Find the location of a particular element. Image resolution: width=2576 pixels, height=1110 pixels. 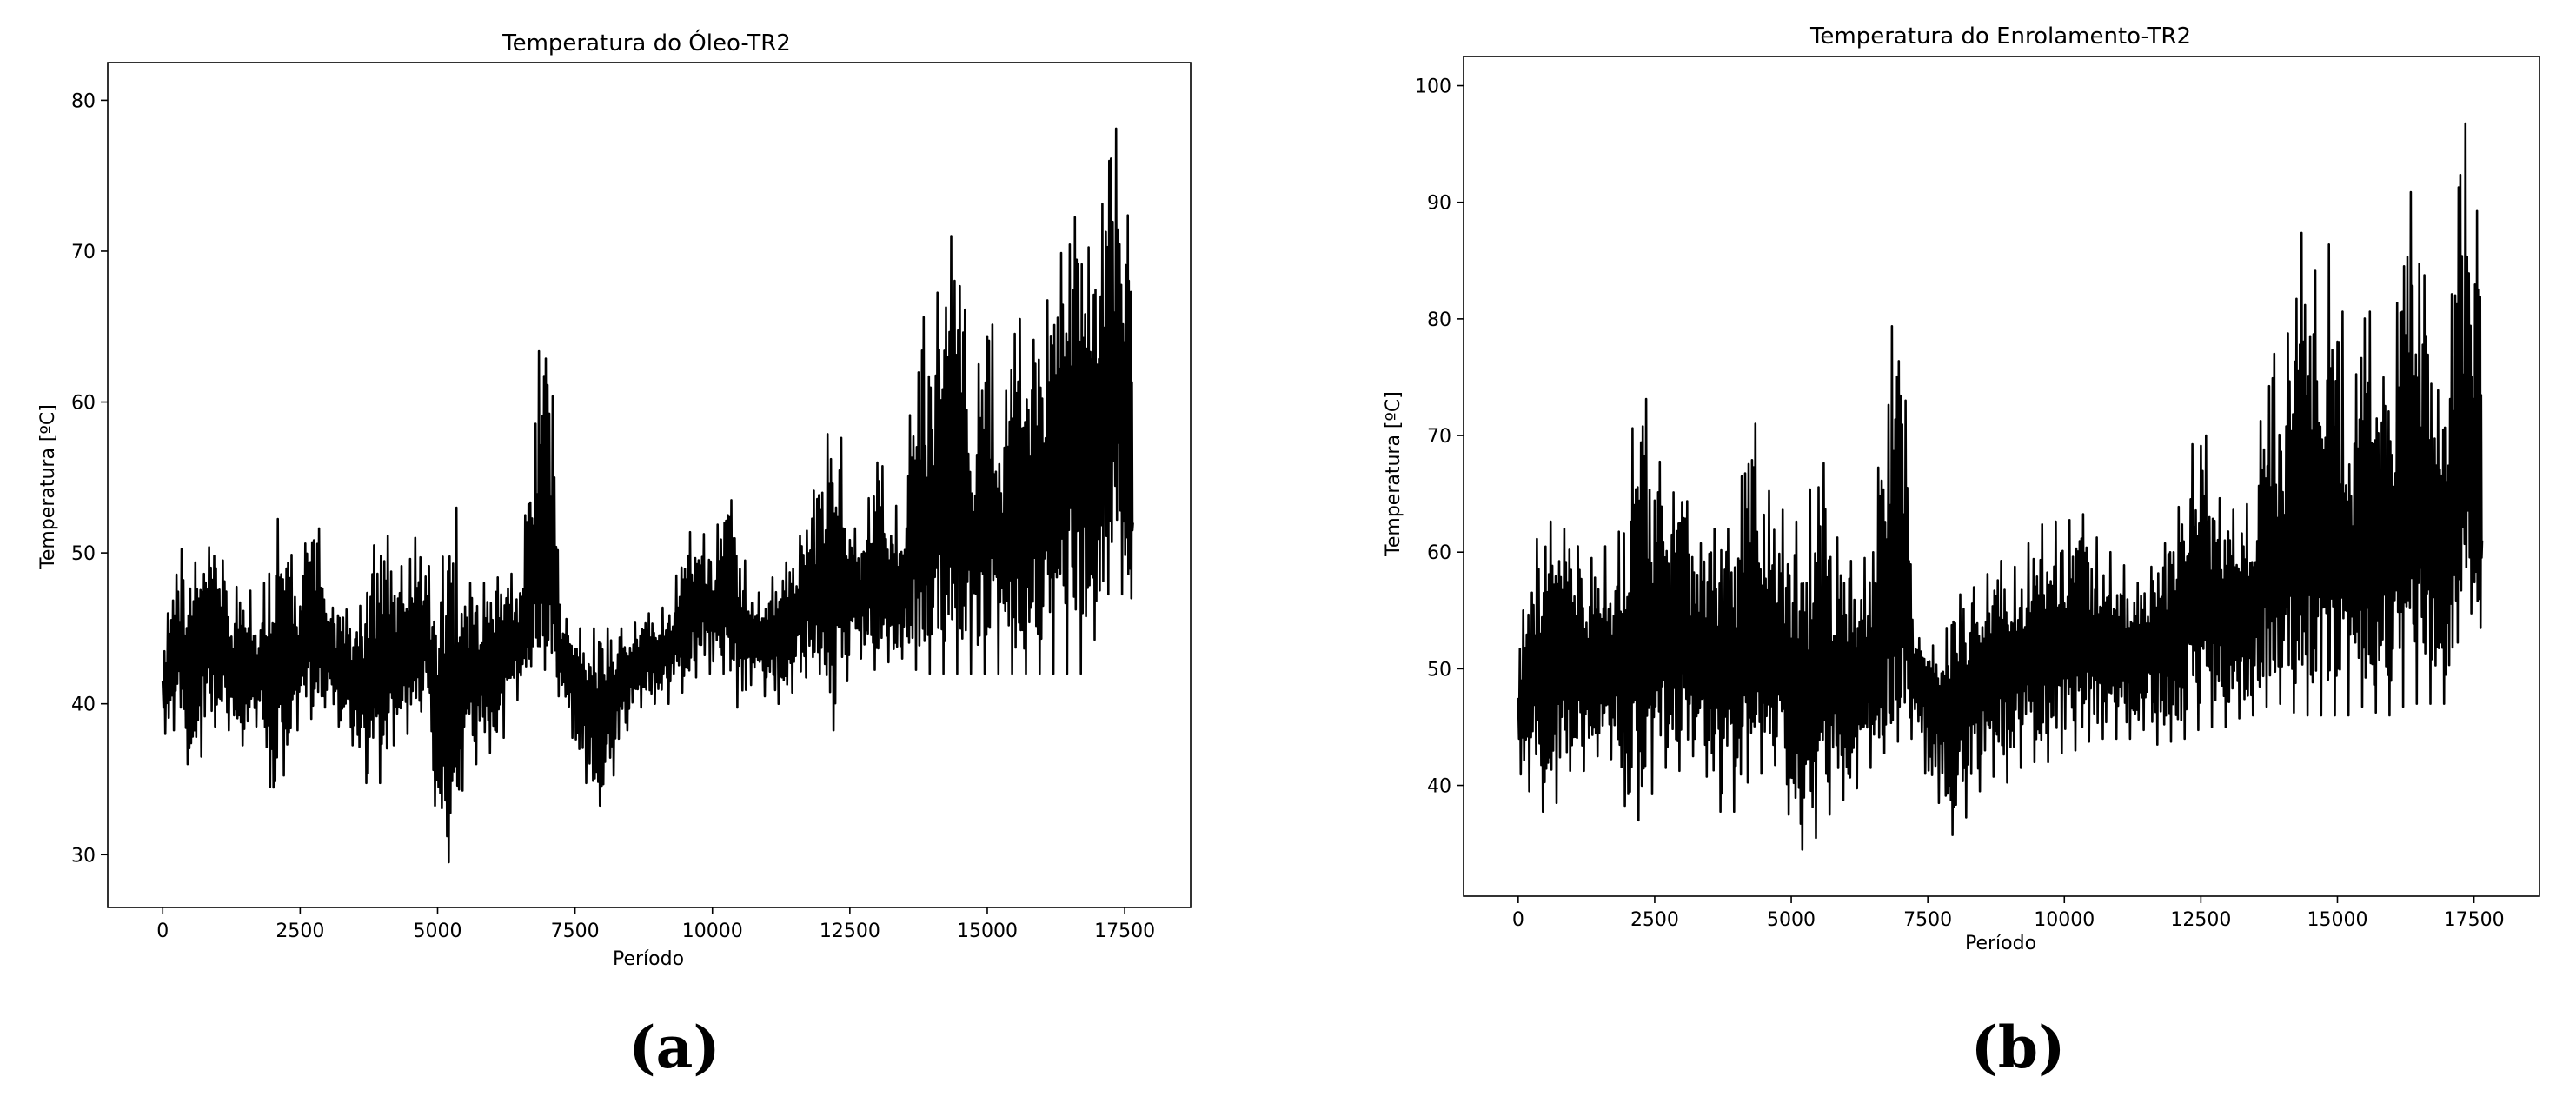

y-tick-label: 100 is located at coordinates (1433, 87).